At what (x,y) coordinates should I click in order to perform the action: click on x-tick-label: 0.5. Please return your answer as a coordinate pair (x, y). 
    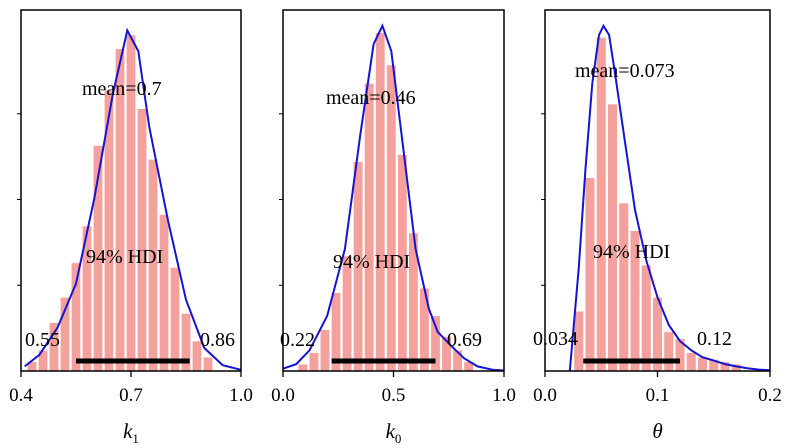
    Looking at the image, I should click on (394, 395).